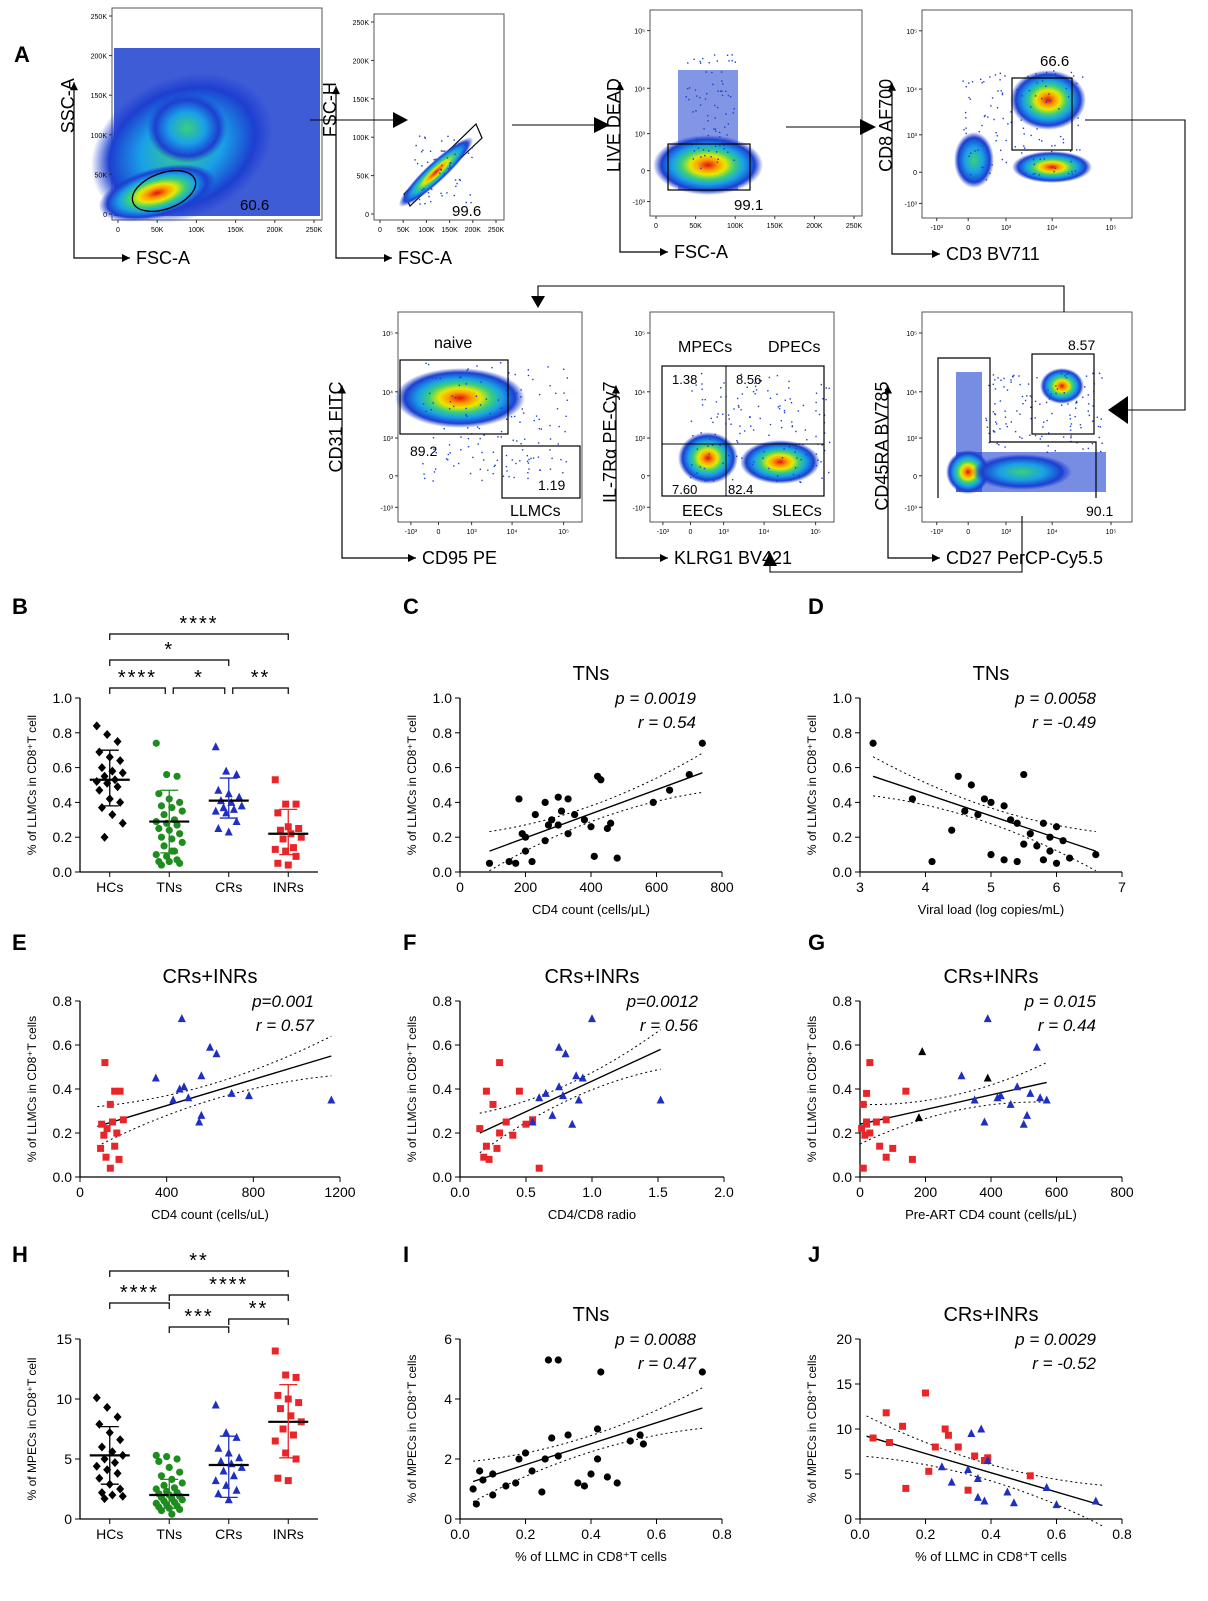  What do you see at coordinates (448, 1459) in the screenshot?
I see `y-tick-label: 2` at bounding box center [448, 1459].